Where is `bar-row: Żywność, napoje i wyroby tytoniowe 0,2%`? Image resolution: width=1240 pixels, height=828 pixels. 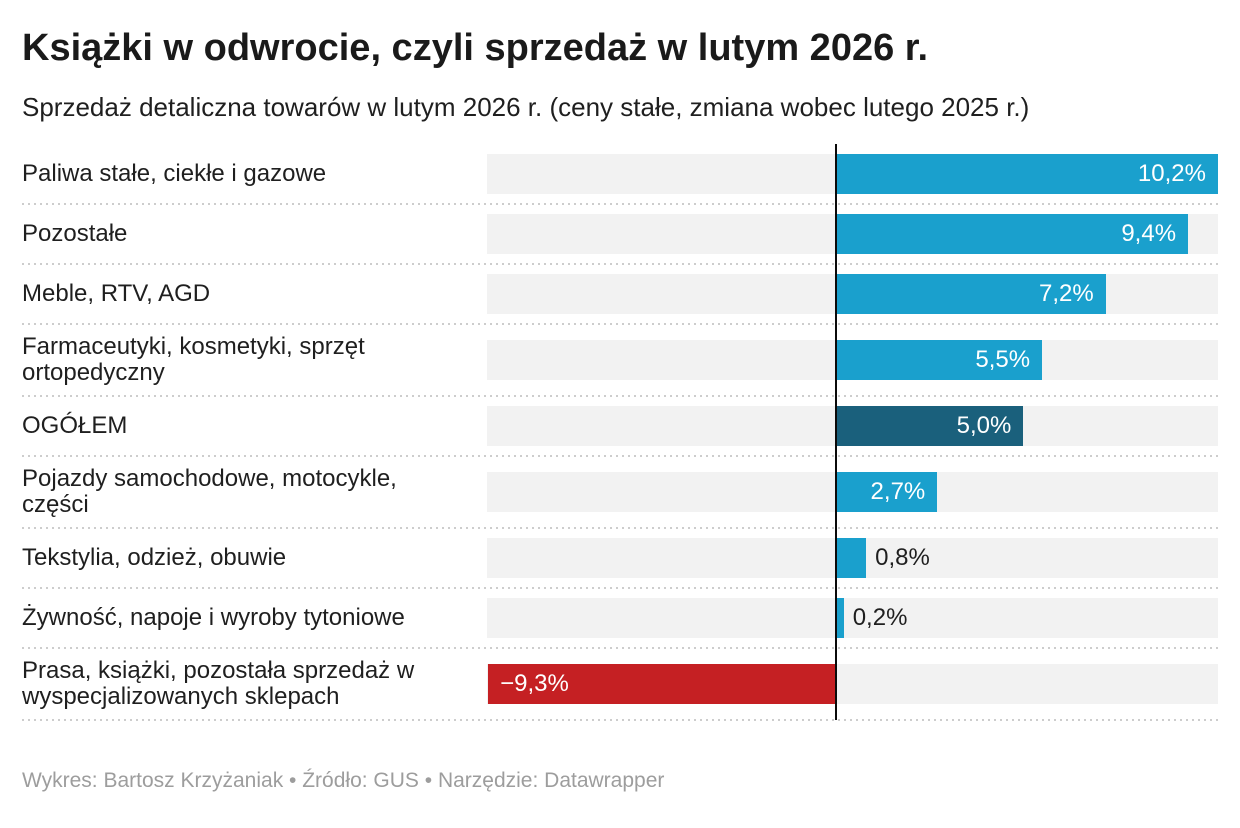 bar-row: Żywność, napoje i wyroby tytoniowe 0,2% is located at coordinates (620, 618).